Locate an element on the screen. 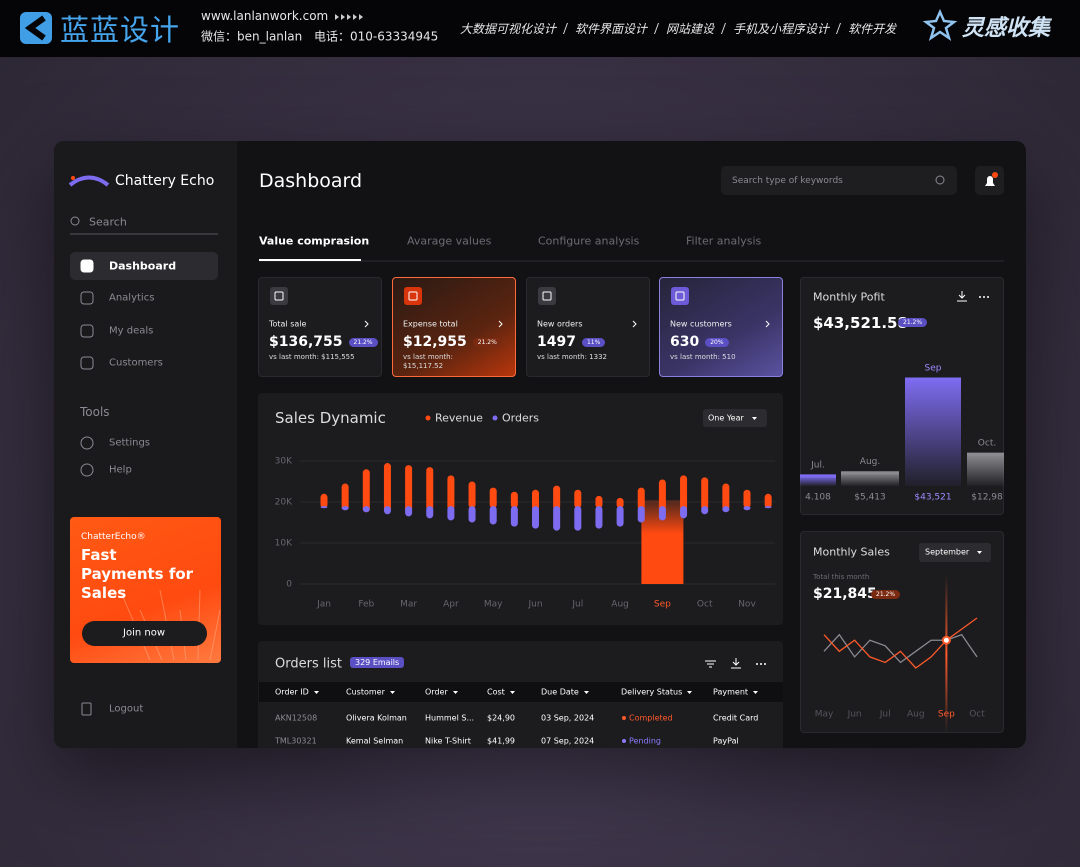 The image size is (1080, 867). kpi-value-row: $12,955 21.2% is located at coordinates (452, 342).